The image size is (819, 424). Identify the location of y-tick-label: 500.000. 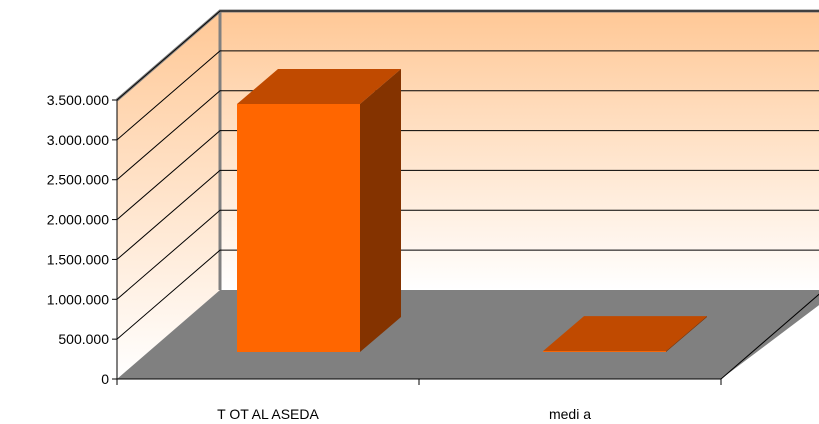
(83, 339).